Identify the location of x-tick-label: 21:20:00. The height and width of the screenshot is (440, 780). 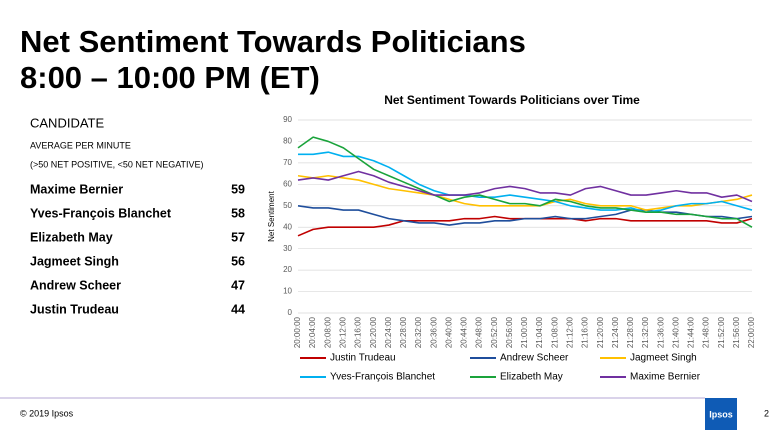
(600, 332).